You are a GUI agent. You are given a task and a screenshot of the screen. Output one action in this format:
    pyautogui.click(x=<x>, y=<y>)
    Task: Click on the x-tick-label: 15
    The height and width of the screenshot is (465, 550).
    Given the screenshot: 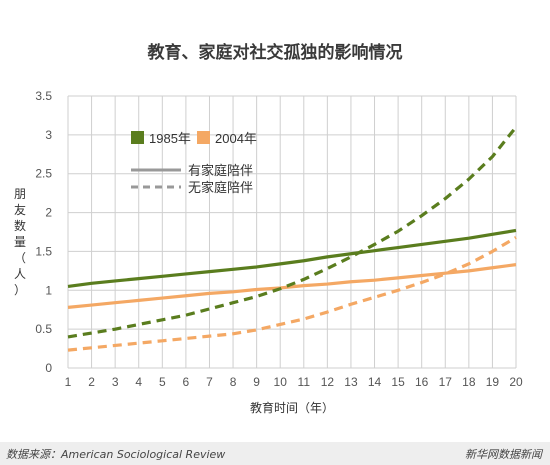 What is the action you would take?
    pyautogui.click(x=398, y=382)
    